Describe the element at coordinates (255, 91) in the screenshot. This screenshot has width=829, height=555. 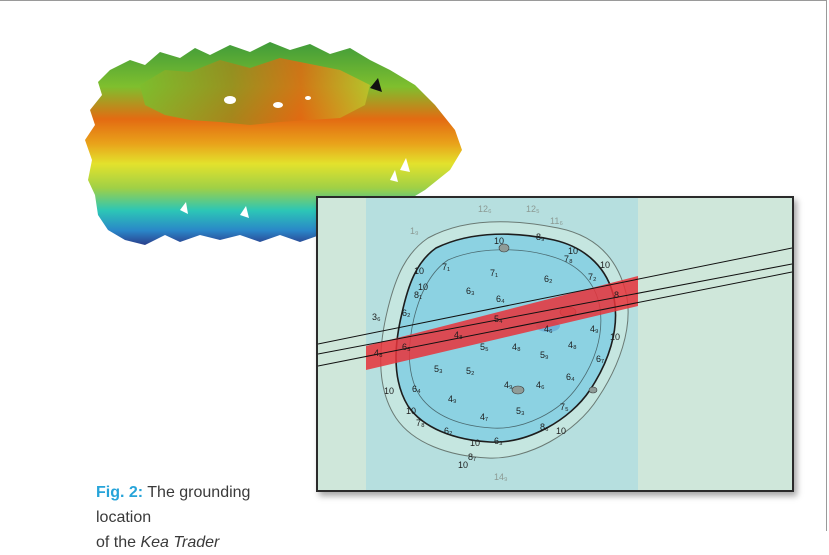
I see `relief-top-plateau` at that location.